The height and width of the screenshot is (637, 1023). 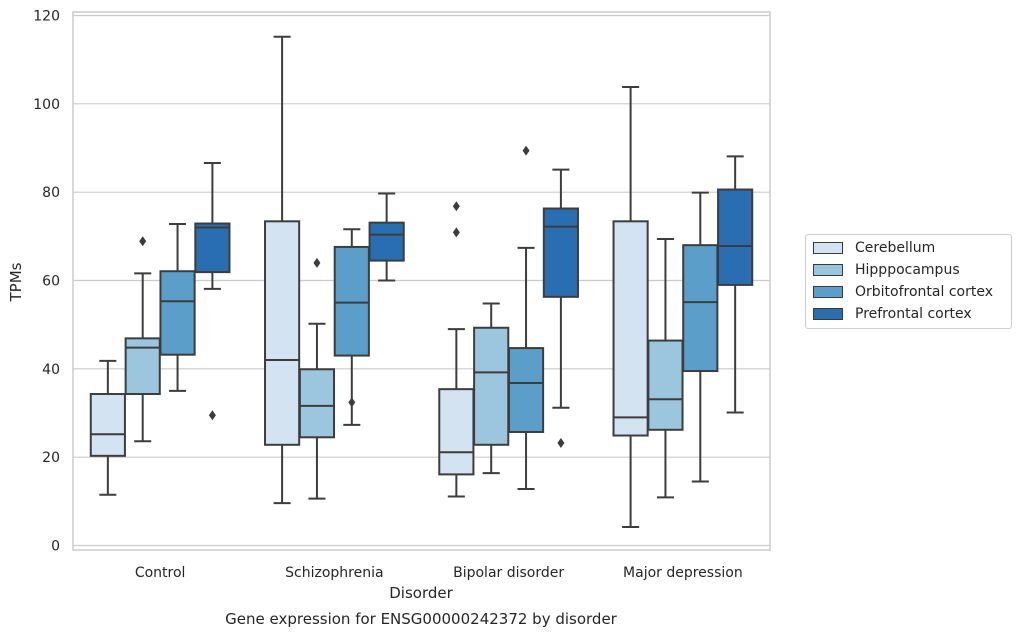 What do you see at coordinates (51, 193) in the screenshot?
I see `y-tick-label: 80` at bounding box center [51, 193].